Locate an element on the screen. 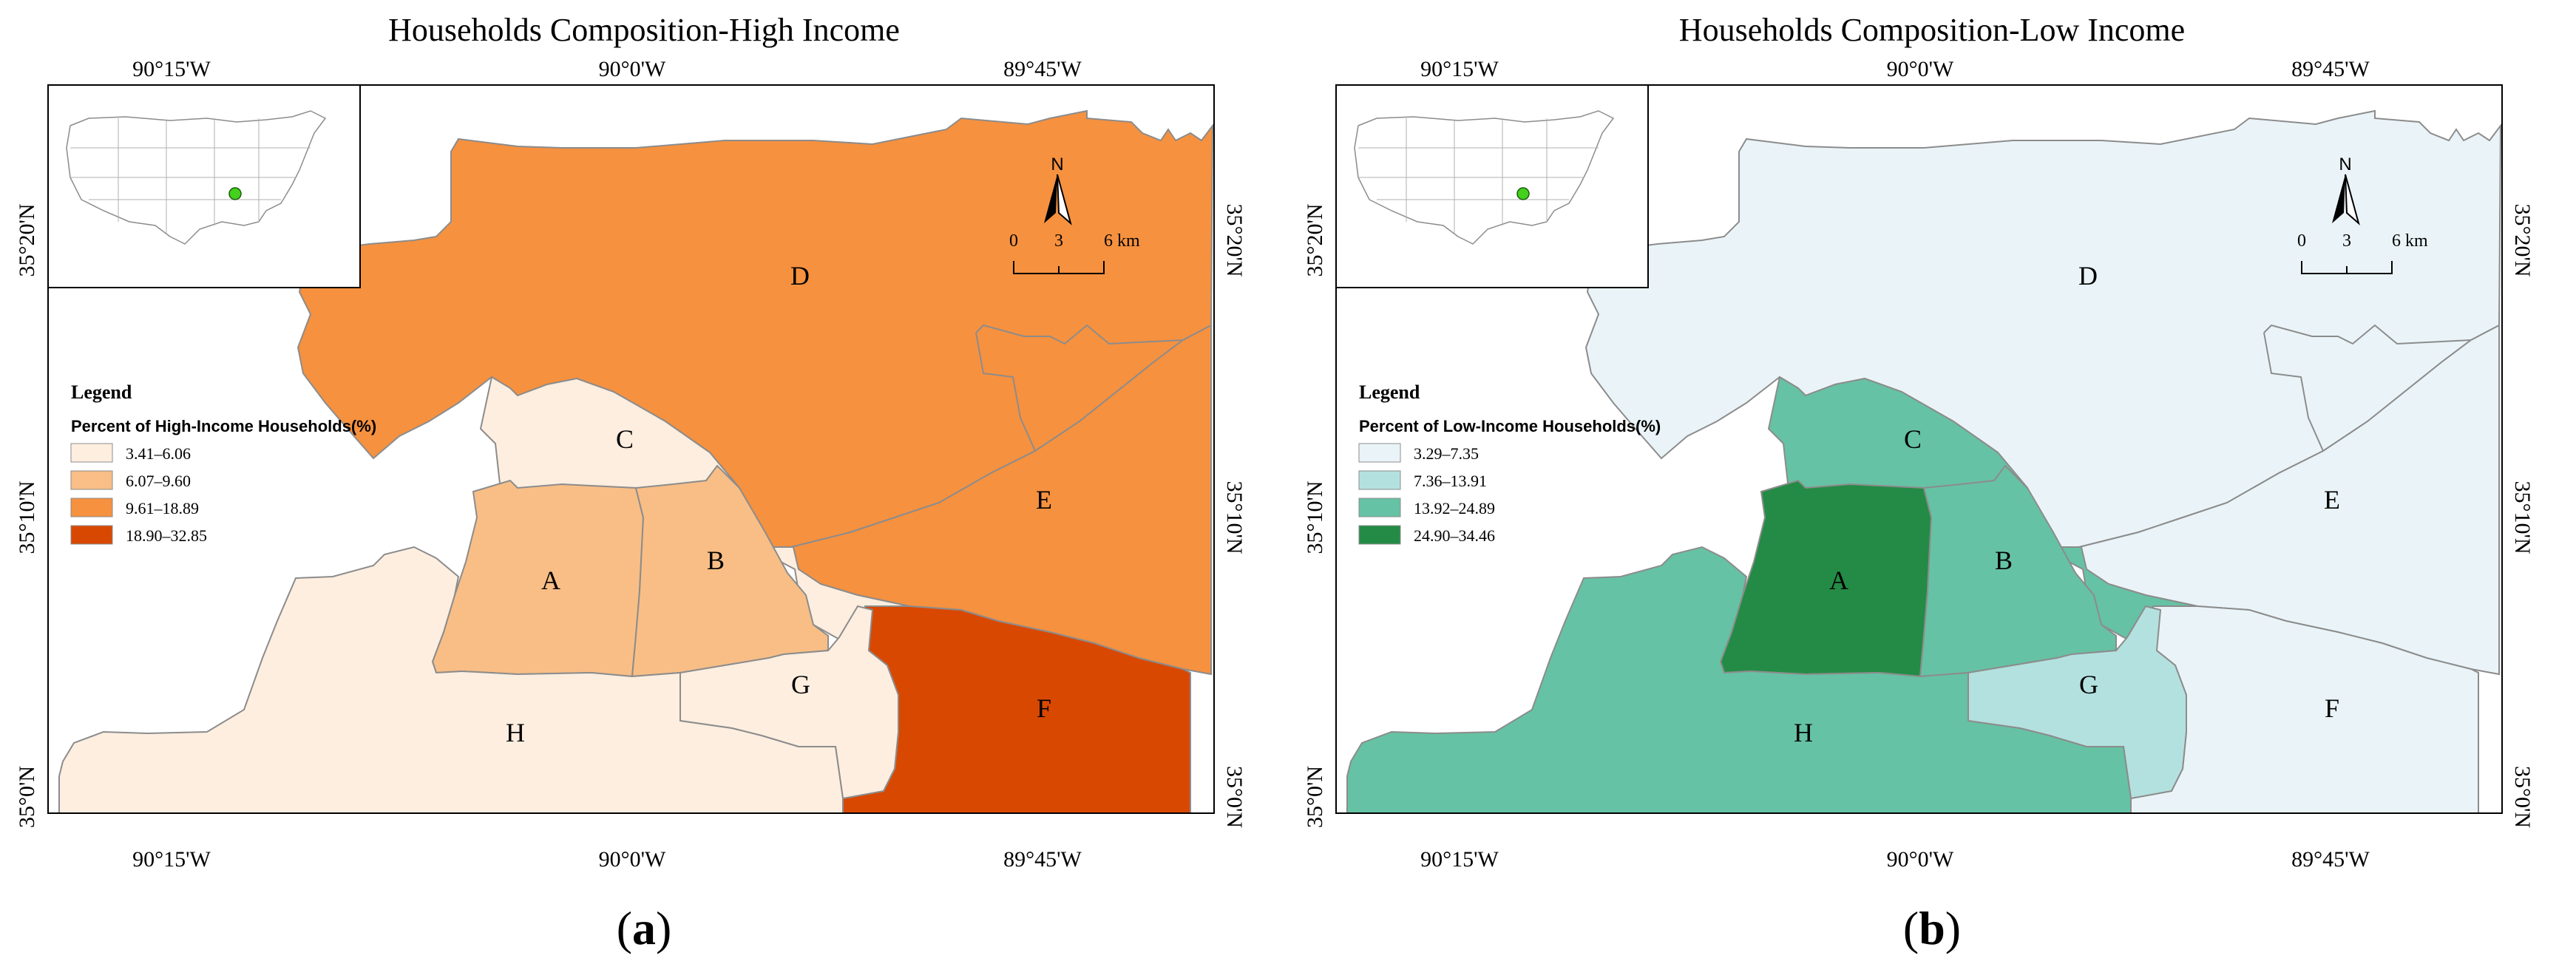  map-title: Households Composition-High Income is located at coordinates (644, 30).